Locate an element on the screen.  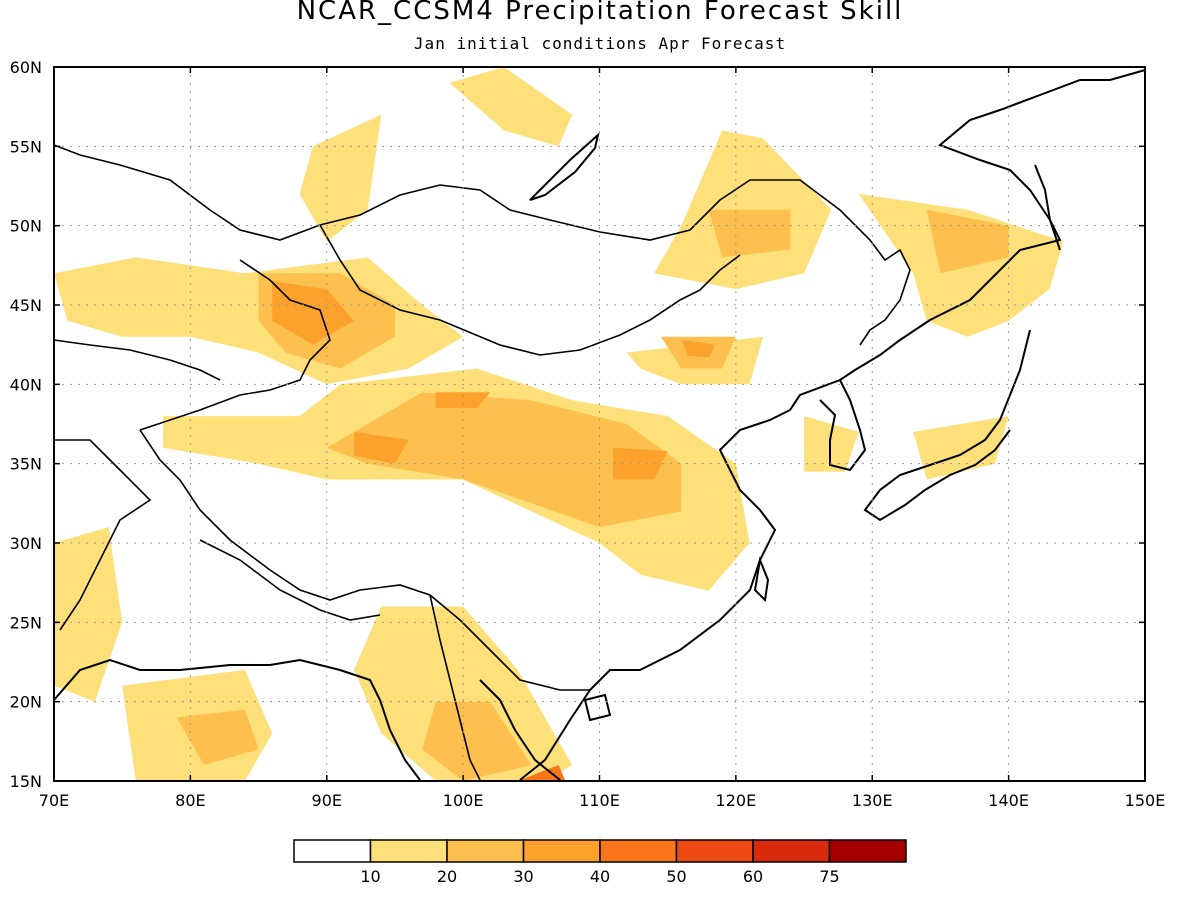
lon-tick-label: 100E is located at coordinates (463, 800).